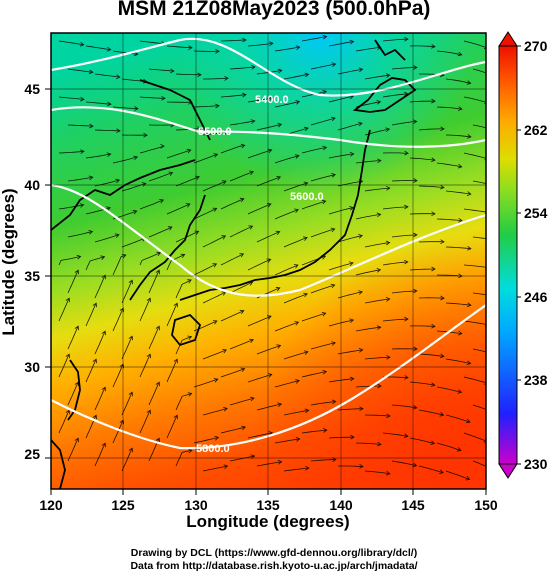 The width and height of the screenshot is (548, 573). What do you see at coordinates (267, 521) in the screenshot?
I see `x-axis-label: Longitude (degrees)` at bounding box center [267, 521].